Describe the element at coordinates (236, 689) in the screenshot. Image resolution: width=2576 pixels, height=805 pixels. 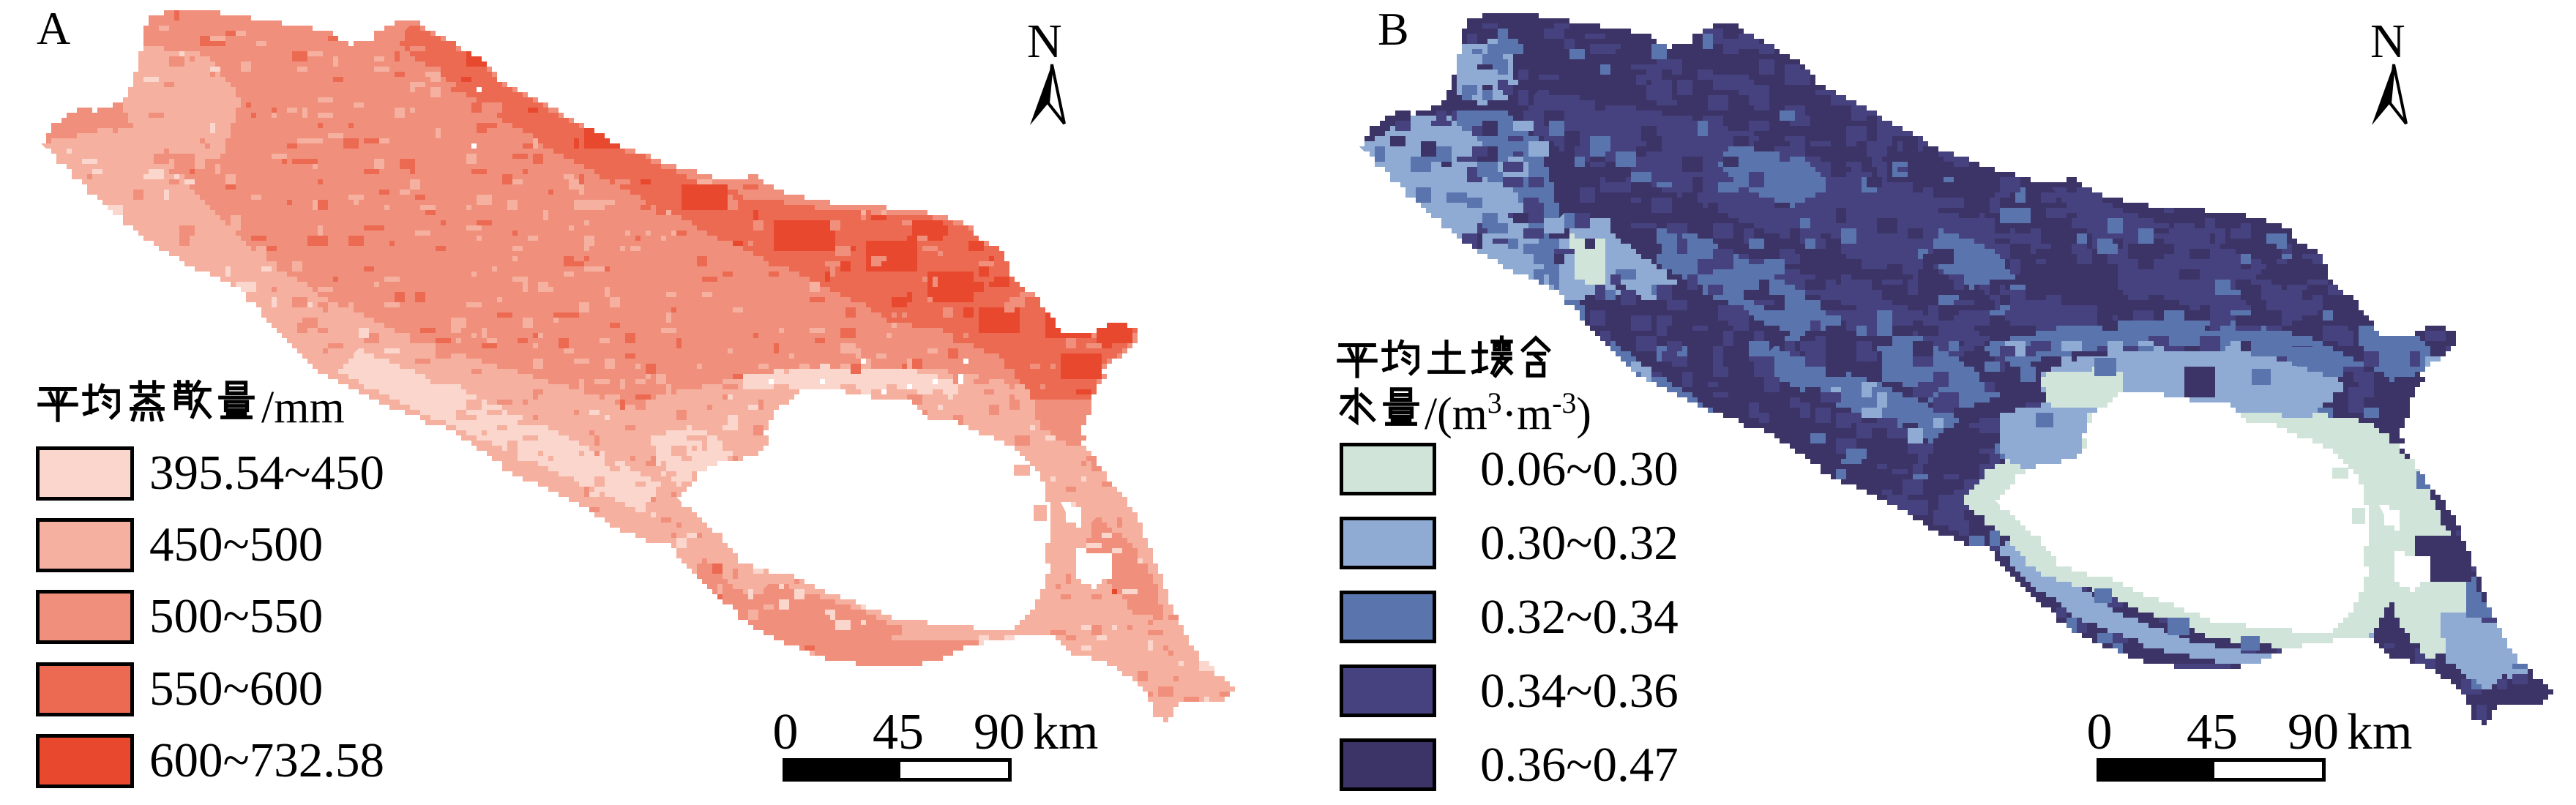
I see `svg-text: 550~600` at that location.